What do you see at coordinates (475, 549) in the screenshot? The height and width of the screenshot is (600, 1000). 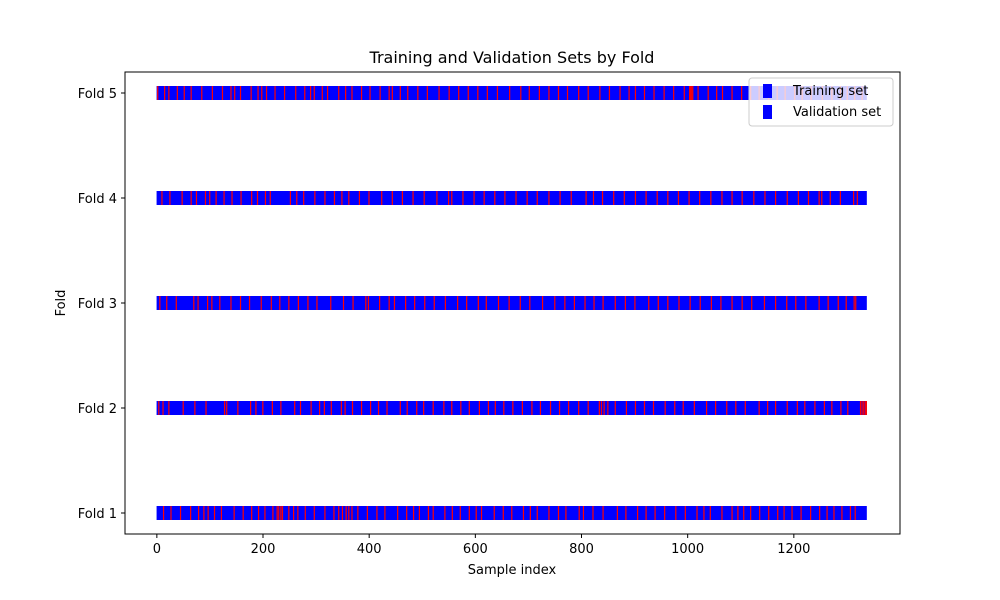 I see `x-tick-label: 600` at bounding box center [475, 549].